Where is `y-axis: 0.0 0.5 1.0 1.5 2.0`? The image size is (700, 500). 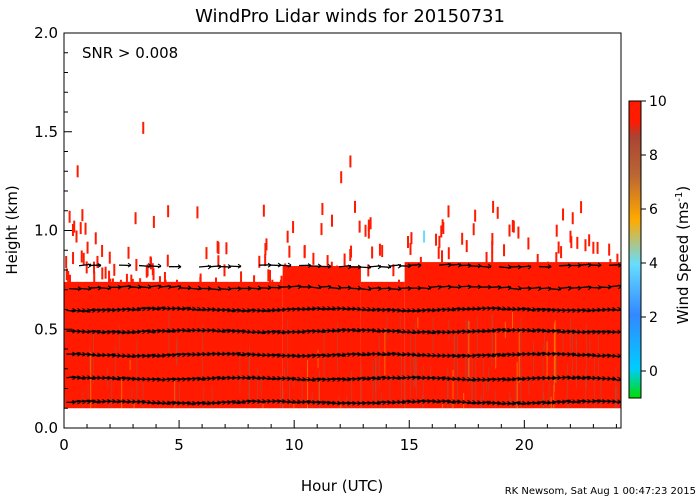
y-axis: 0.0 0.5 1.0 1.5 2.0 is located at coordinates (53, 230).